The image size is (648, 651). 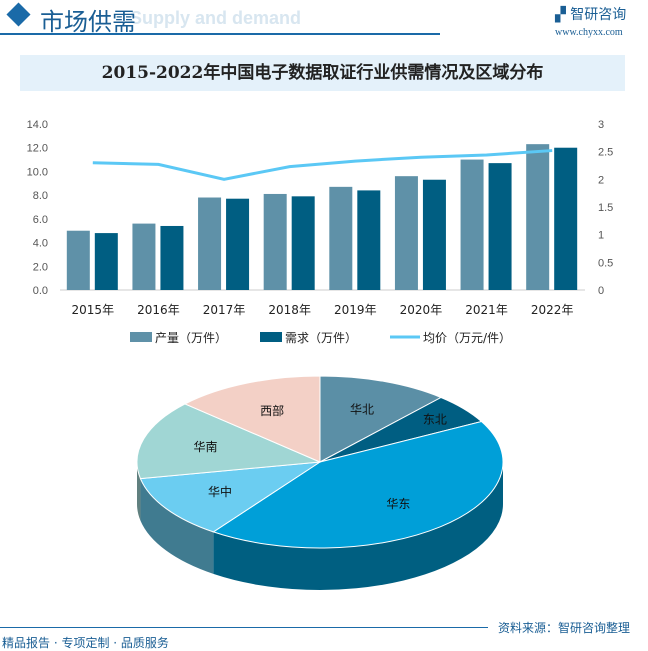 What do you see at coordinates (216, 18) in the screenshot?
I see `header-subtitle: Supply and demand` at bounding box center [216, 18].